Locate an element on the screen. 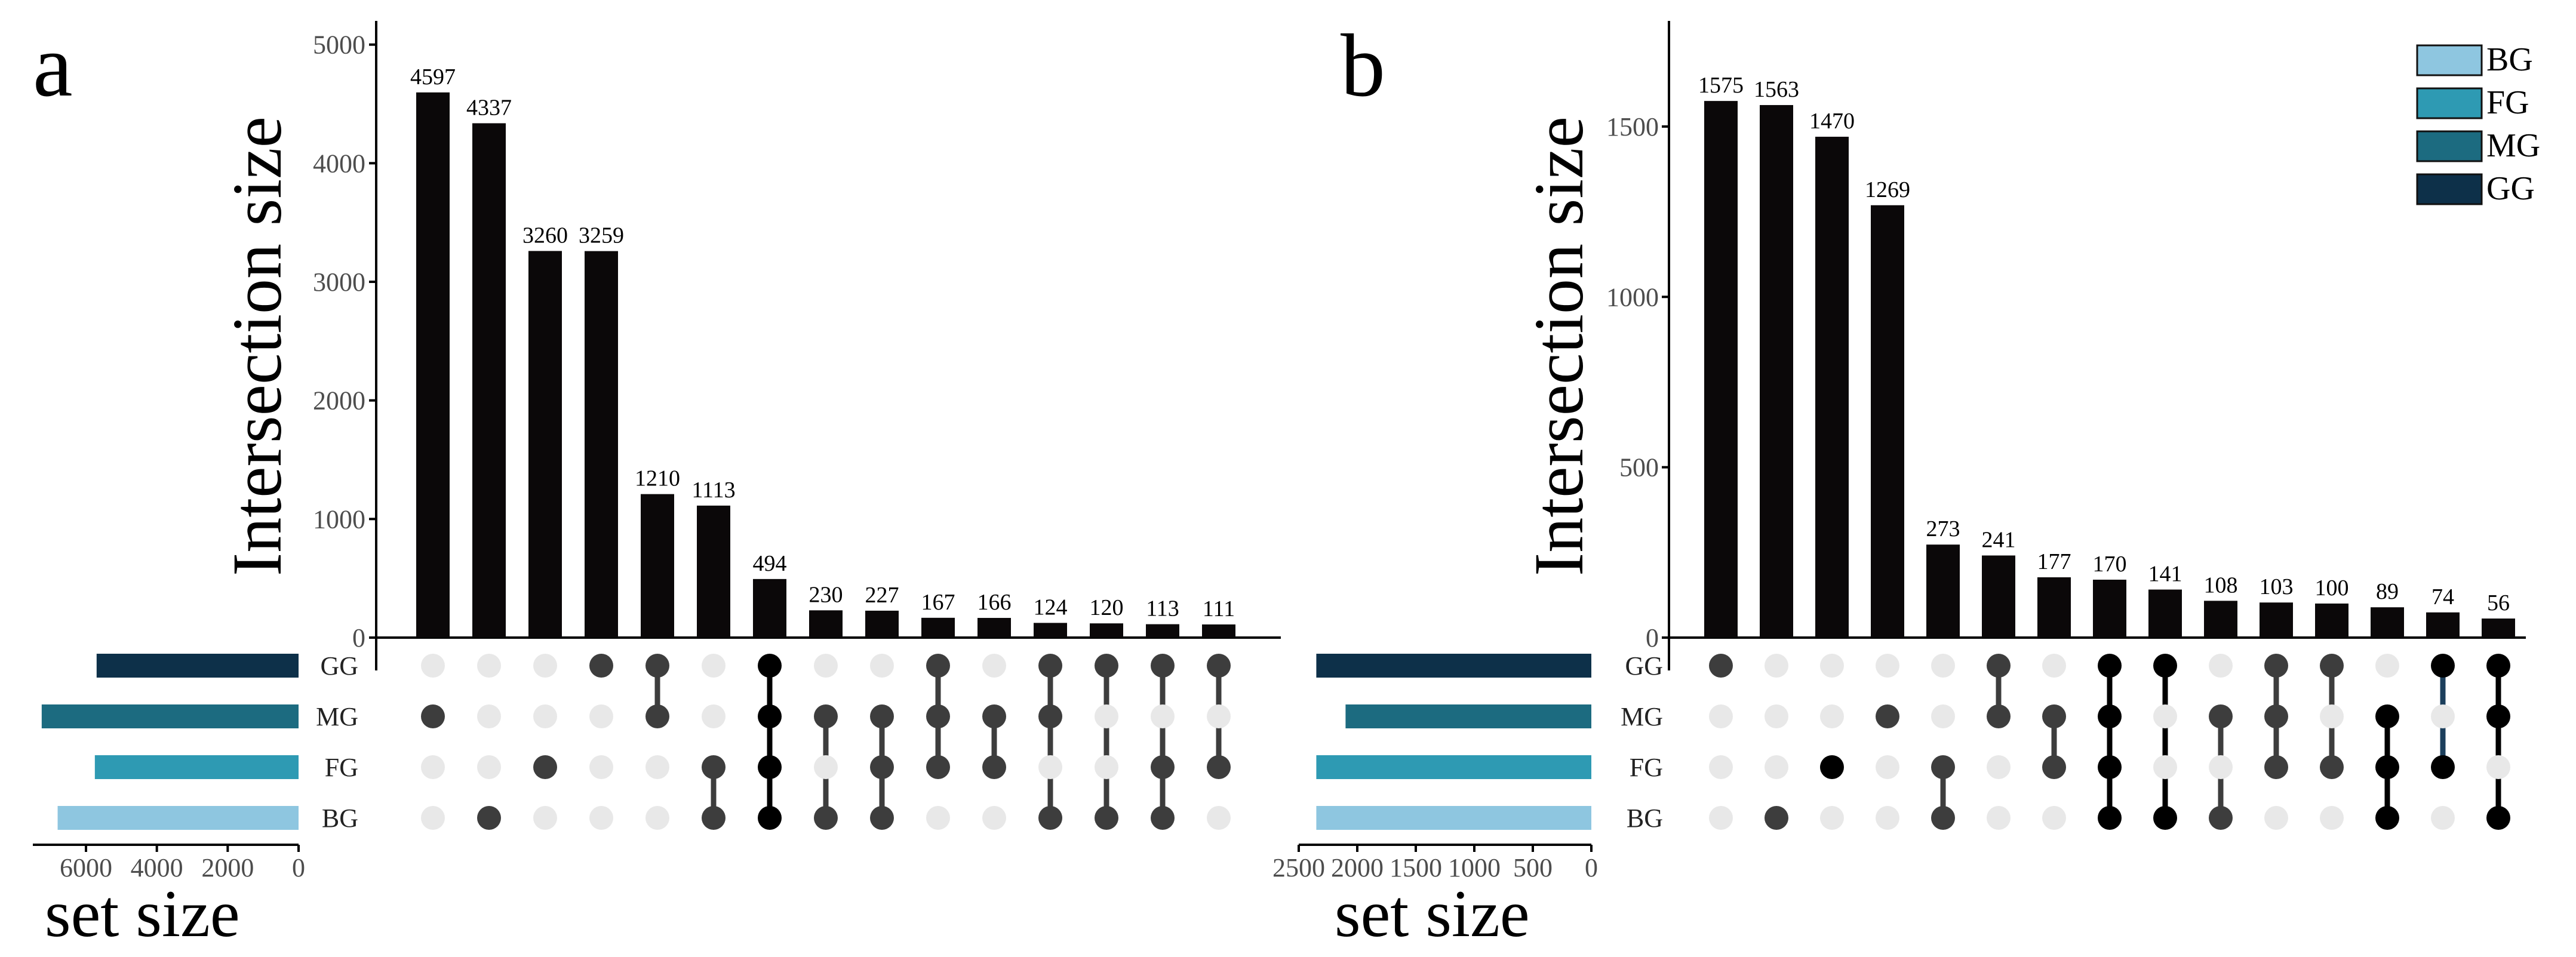  set-label: MG is located at coordinates (337, 716).